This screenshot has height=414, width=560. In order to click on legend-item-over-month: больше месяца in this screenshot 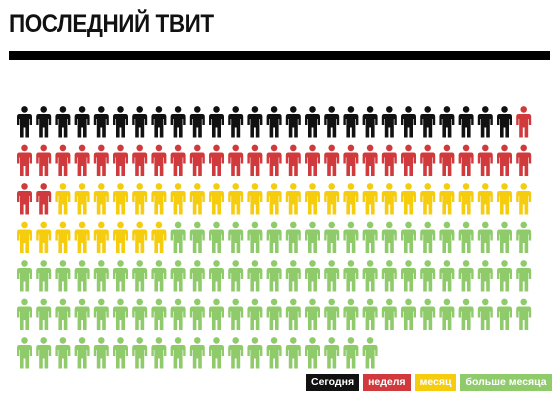, I will do `click(506, 382)`.